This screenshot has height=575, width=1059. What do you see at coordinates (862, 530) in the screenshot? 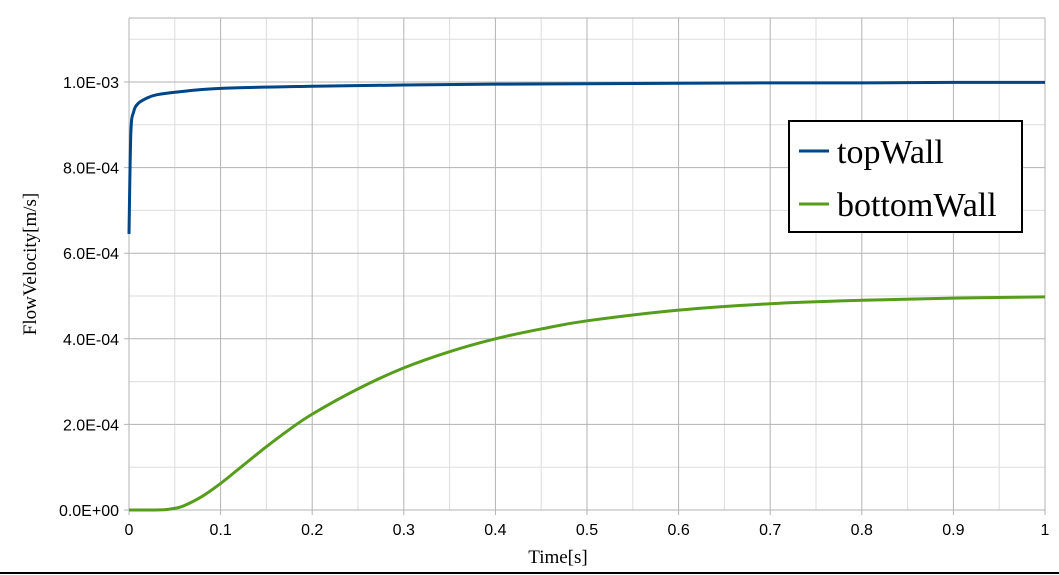
I see `x-tick-label: 0.8` at bounding box center [862, 530].